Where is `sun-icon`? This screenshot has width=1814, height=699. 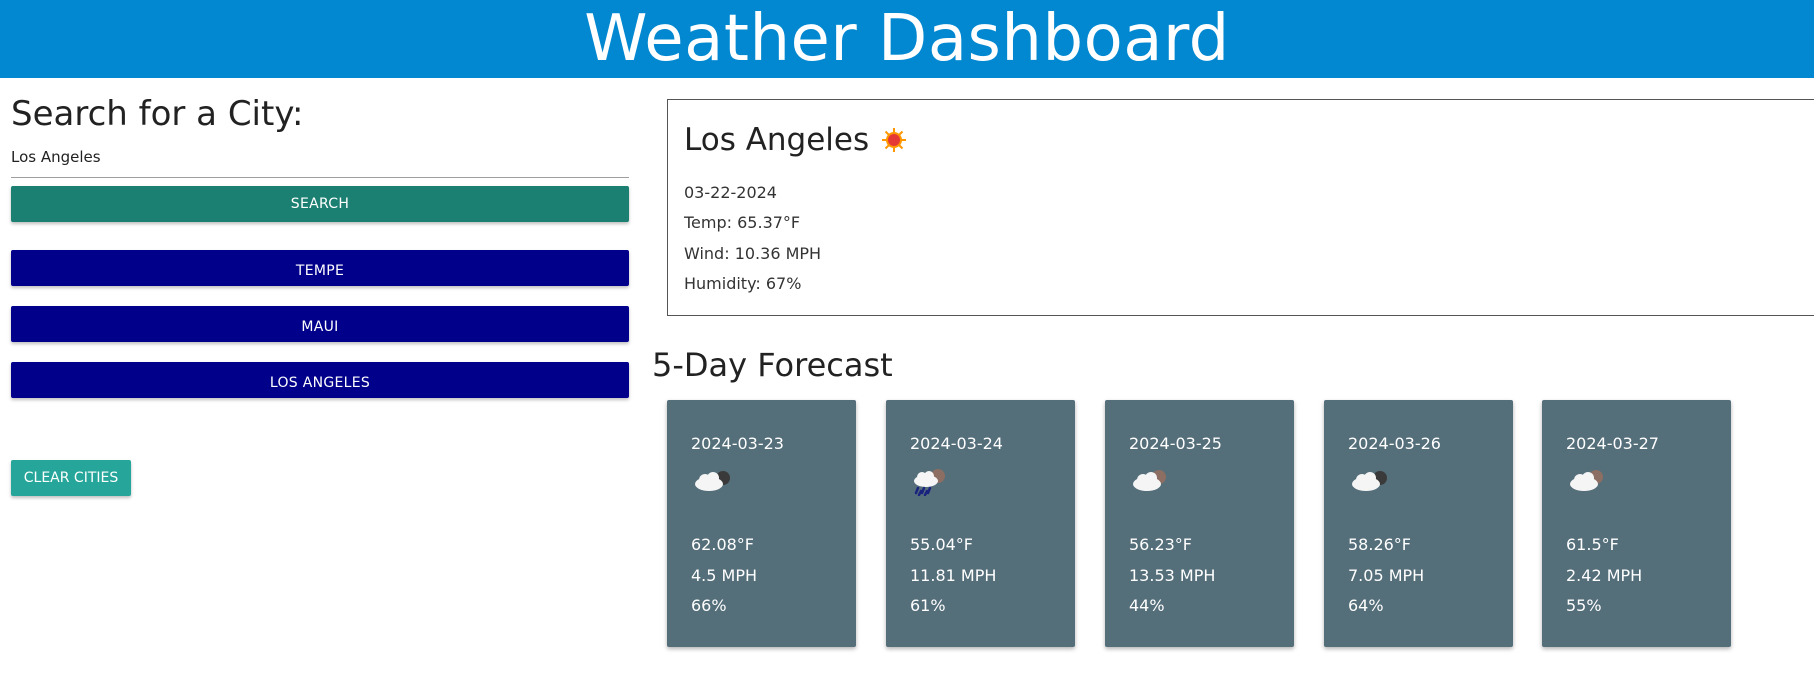
sun-icon is located at coordinates (894, 140).